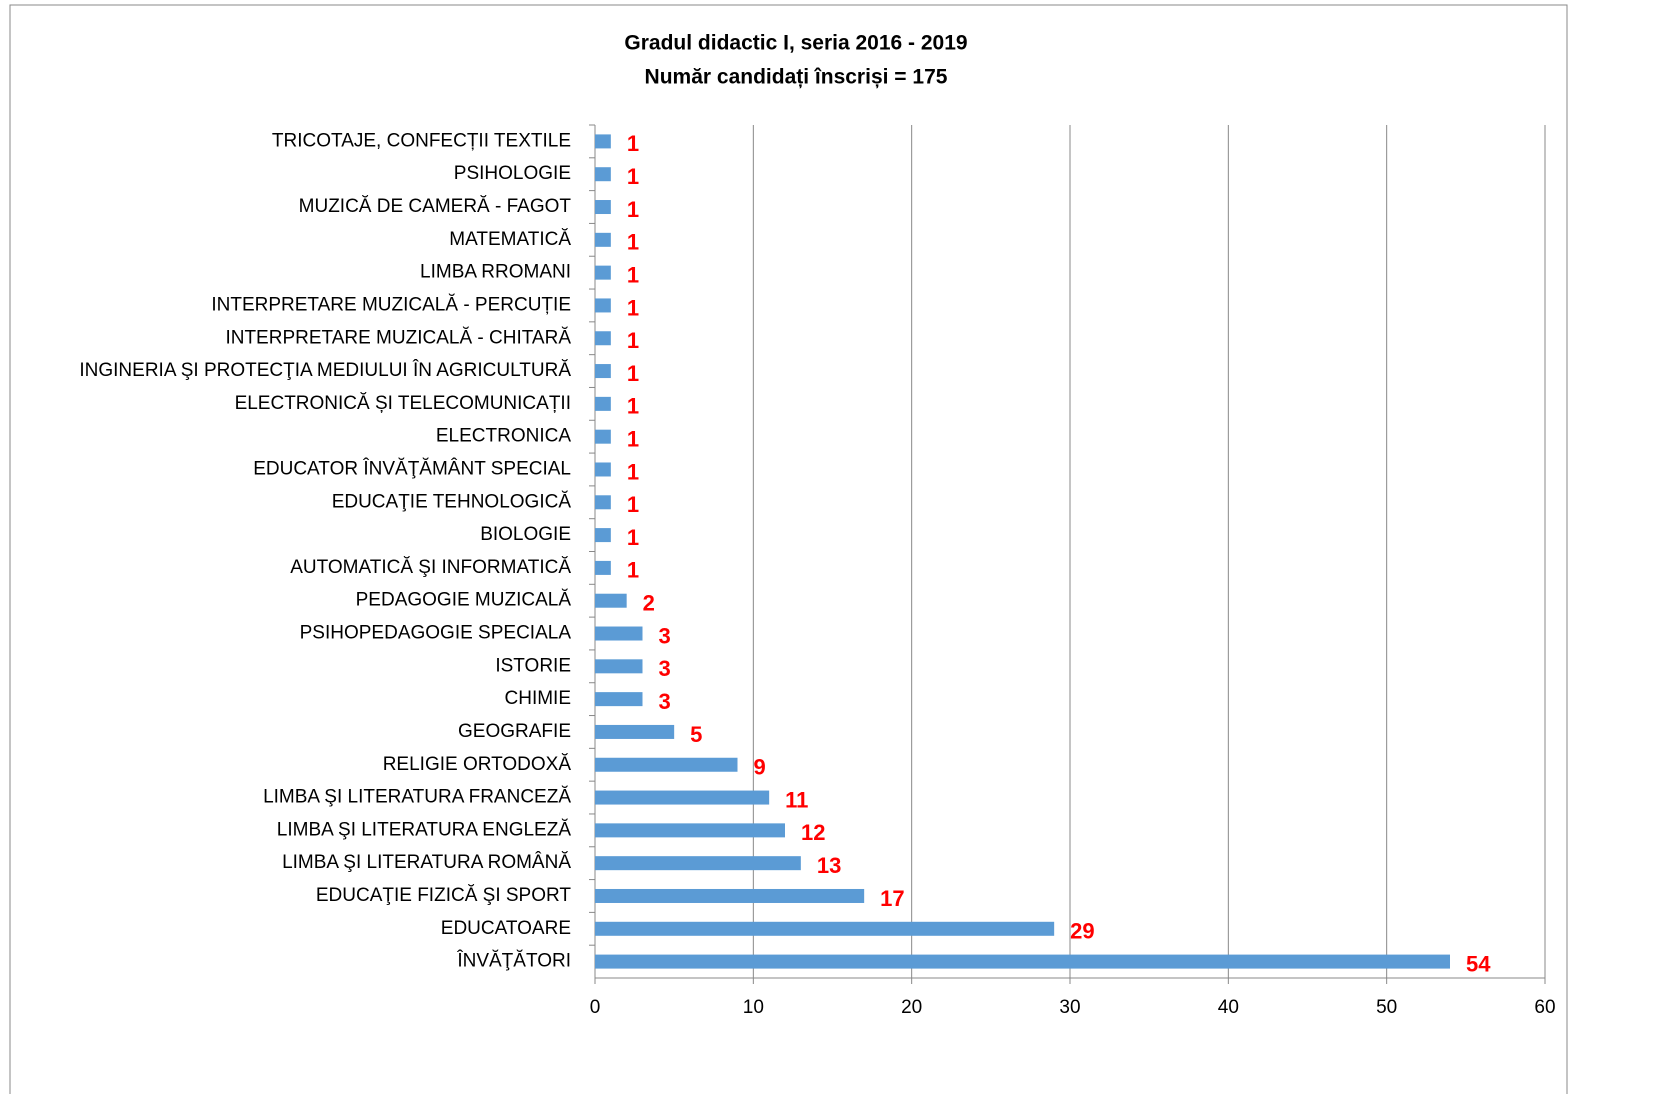 The height and width of the screenshot is (1099, 1655). What do you see at coordinates (525, 534) in the screenshot?
I see `y-tick-label: BIOLOGIE` at bounding box center [525, 534].